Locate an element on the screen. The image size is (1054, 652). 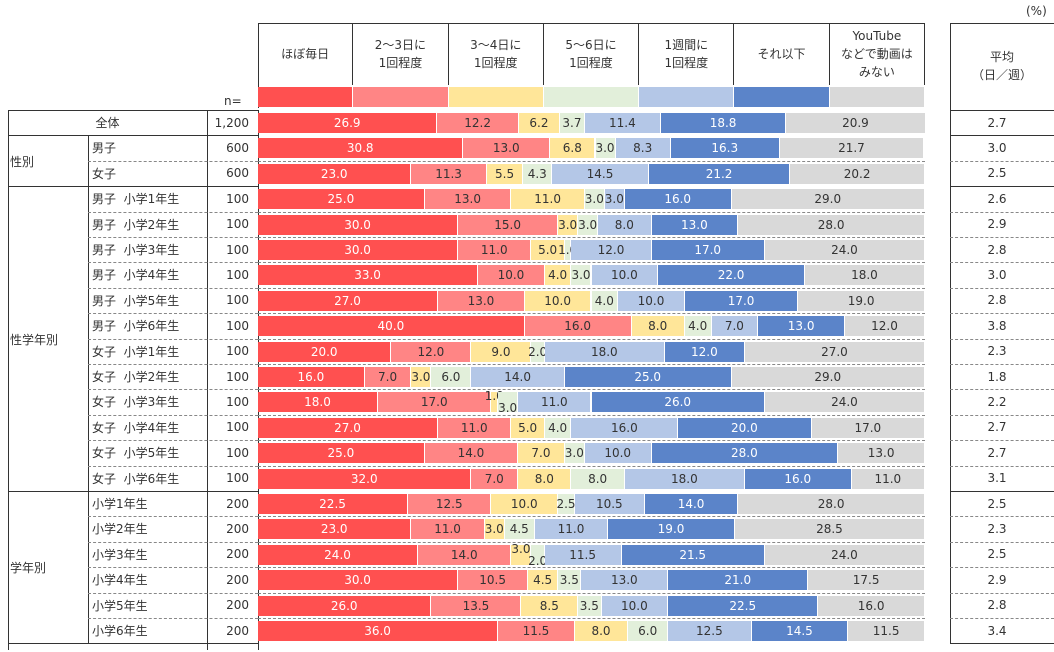
bar-value-label: 11.4 is located at coordinates (622, 123).